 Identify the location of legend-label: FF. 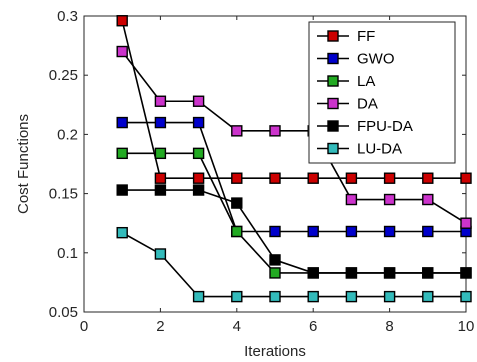
(366, 36).